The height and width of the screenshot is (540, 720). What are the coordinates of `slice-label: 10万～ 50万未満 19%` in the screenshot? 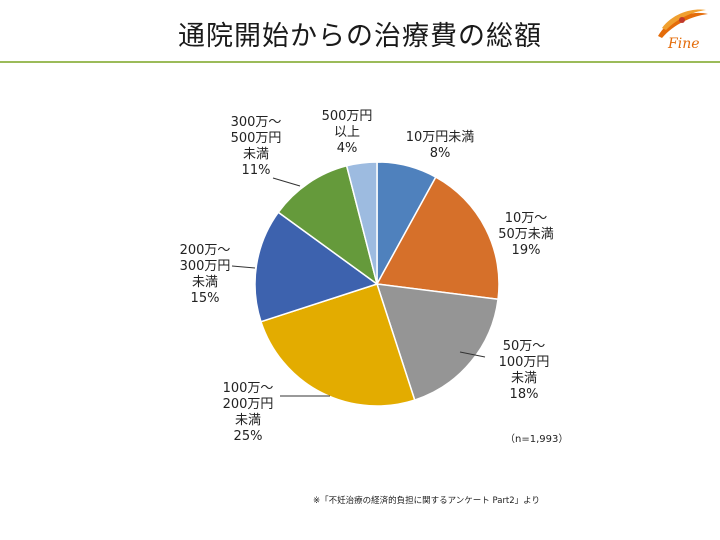 It's located at (526, 234).